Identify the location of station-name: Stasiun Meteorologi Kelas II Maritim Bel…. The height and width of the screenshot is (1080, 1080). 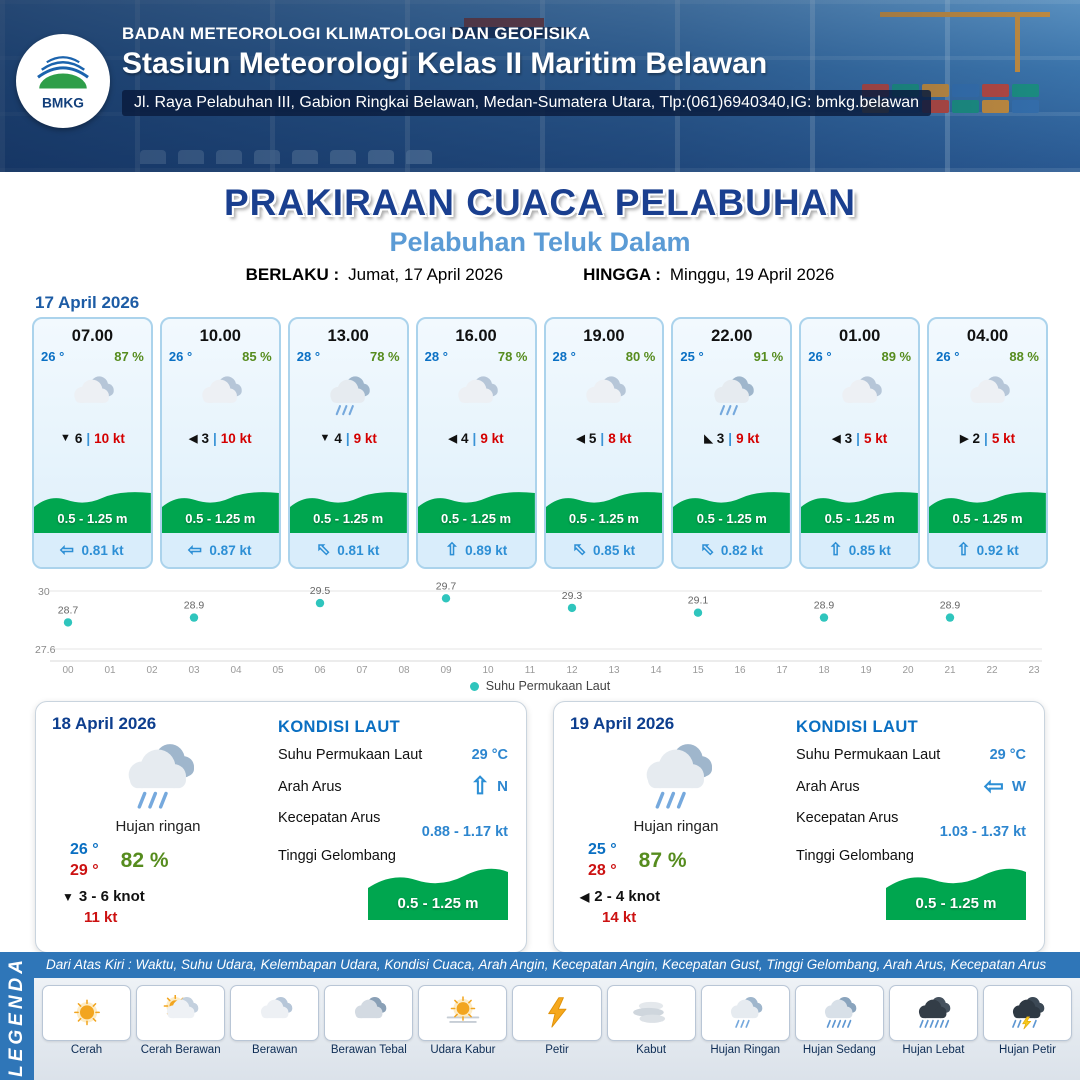
(445, 63).